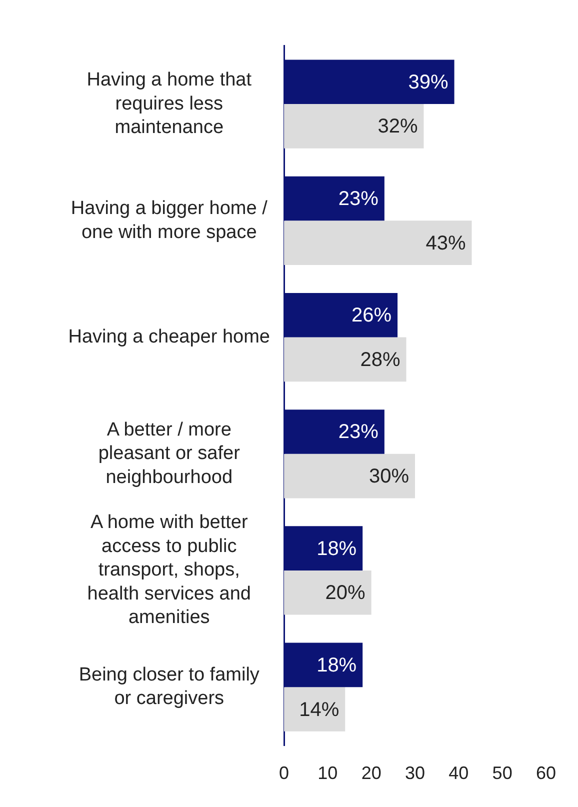  Describe the element at coordinates (319, 709) in the screenshot. I see `data-label: 14%` at that location.